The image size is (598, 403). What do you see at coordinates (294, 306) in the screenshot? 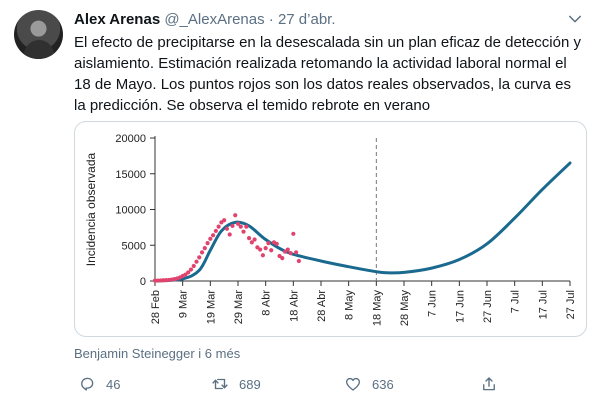
I see `x-tick-label: 18 Abr` at bounding box center [294, 306].